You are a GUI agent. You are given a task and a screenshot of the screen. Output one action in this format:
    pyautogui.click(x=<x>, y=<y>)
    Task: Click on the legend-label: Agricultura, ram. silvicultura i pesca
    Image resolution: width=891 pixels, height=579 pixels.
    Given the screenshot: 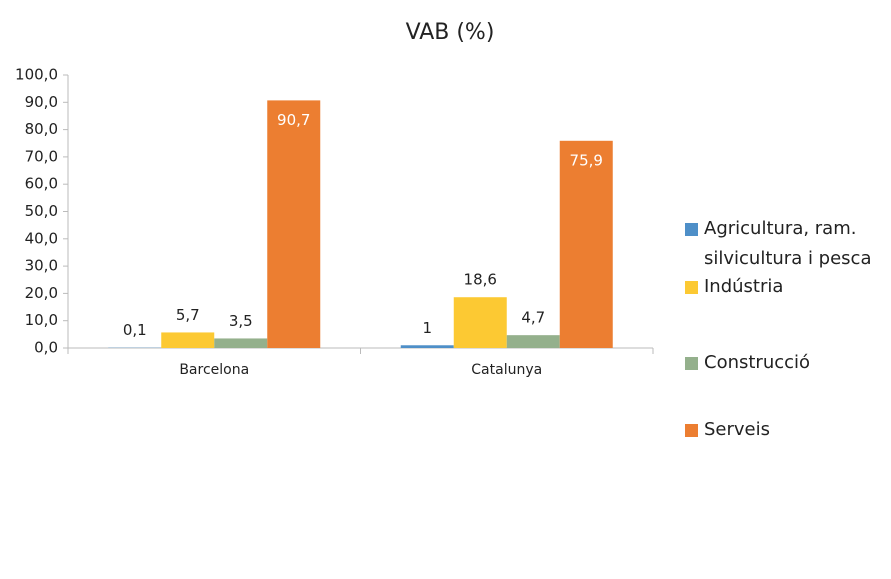 What is the action you would take?
    pyautogui.click(x=788, y=243)
    